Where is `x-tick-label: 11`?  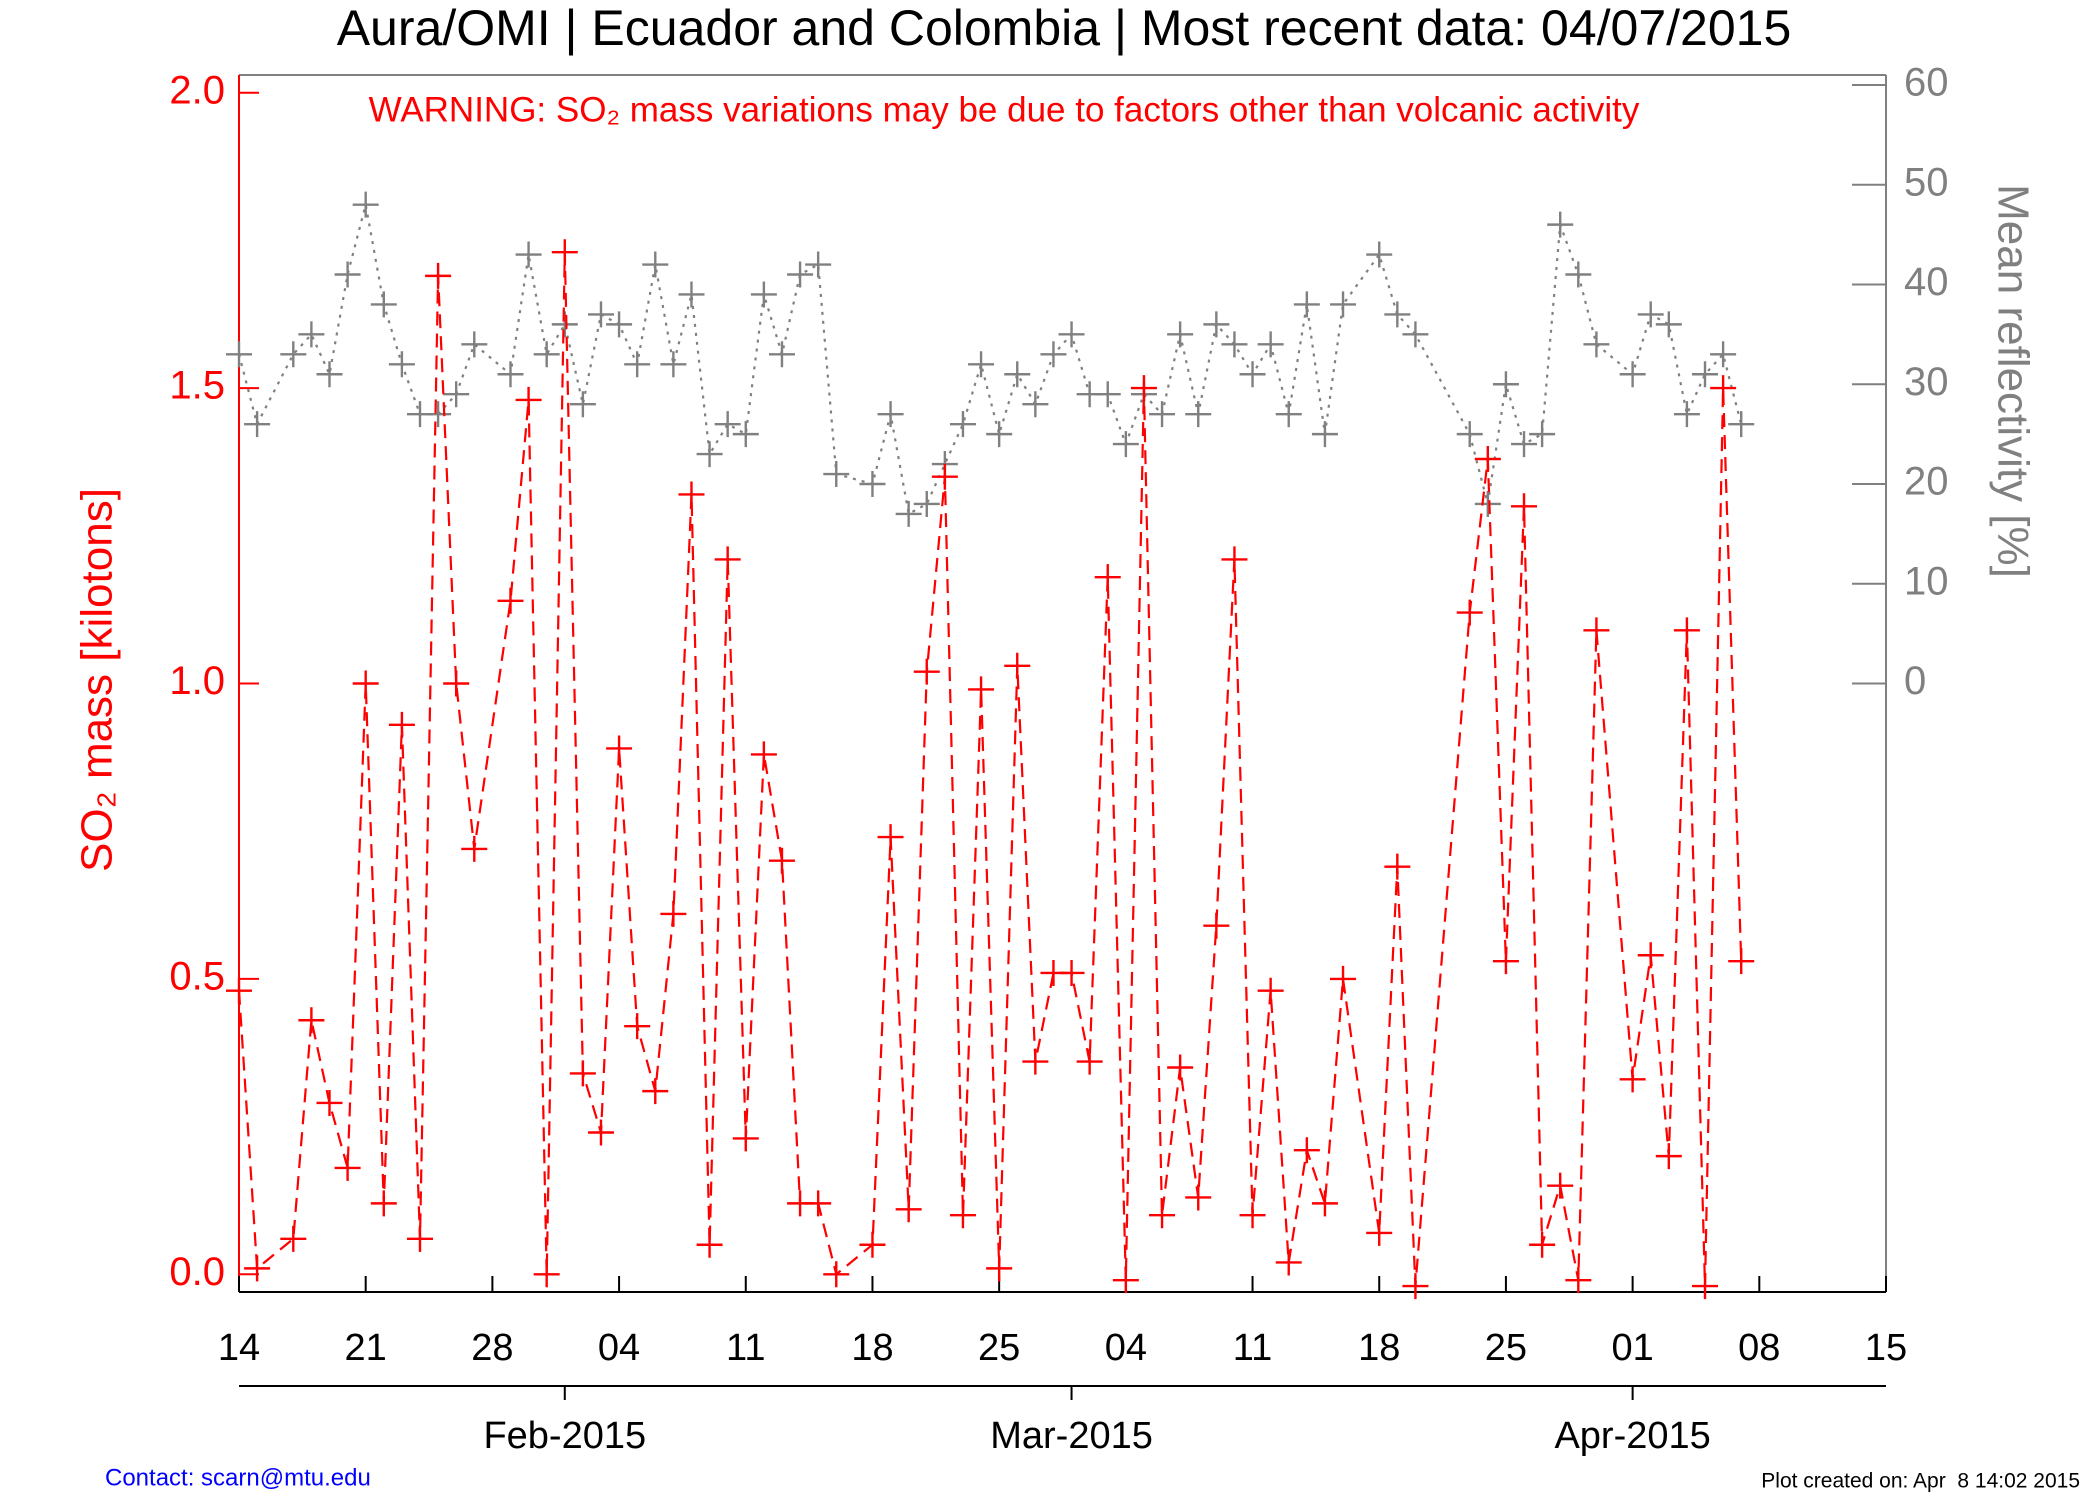 x-tick-label: 11 is located at coordinates (1252, 1348).